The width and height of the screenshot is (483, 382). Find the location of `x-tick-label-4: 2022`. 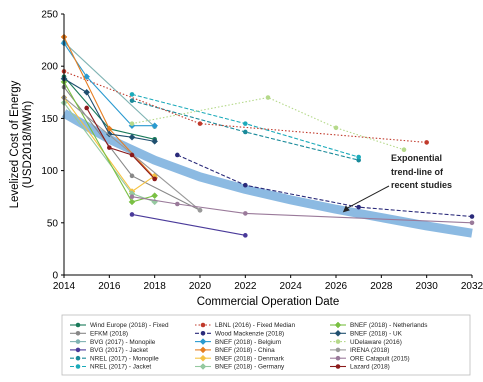

x-tick-label-4: 2022 is located at coordinates (245, 286).